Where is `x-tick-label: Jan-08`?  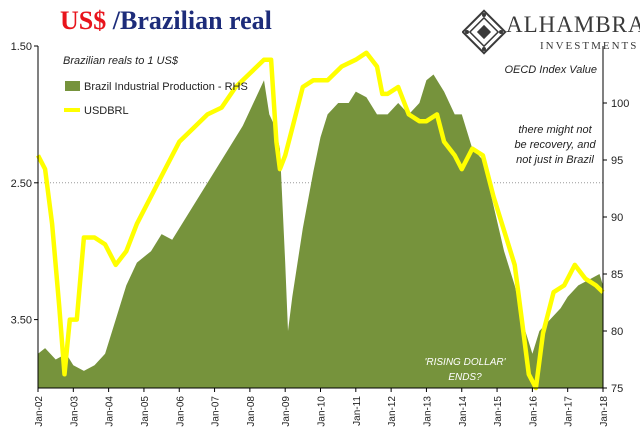 x-tick-label: Jan-08 is located at coordinates (251, 411).